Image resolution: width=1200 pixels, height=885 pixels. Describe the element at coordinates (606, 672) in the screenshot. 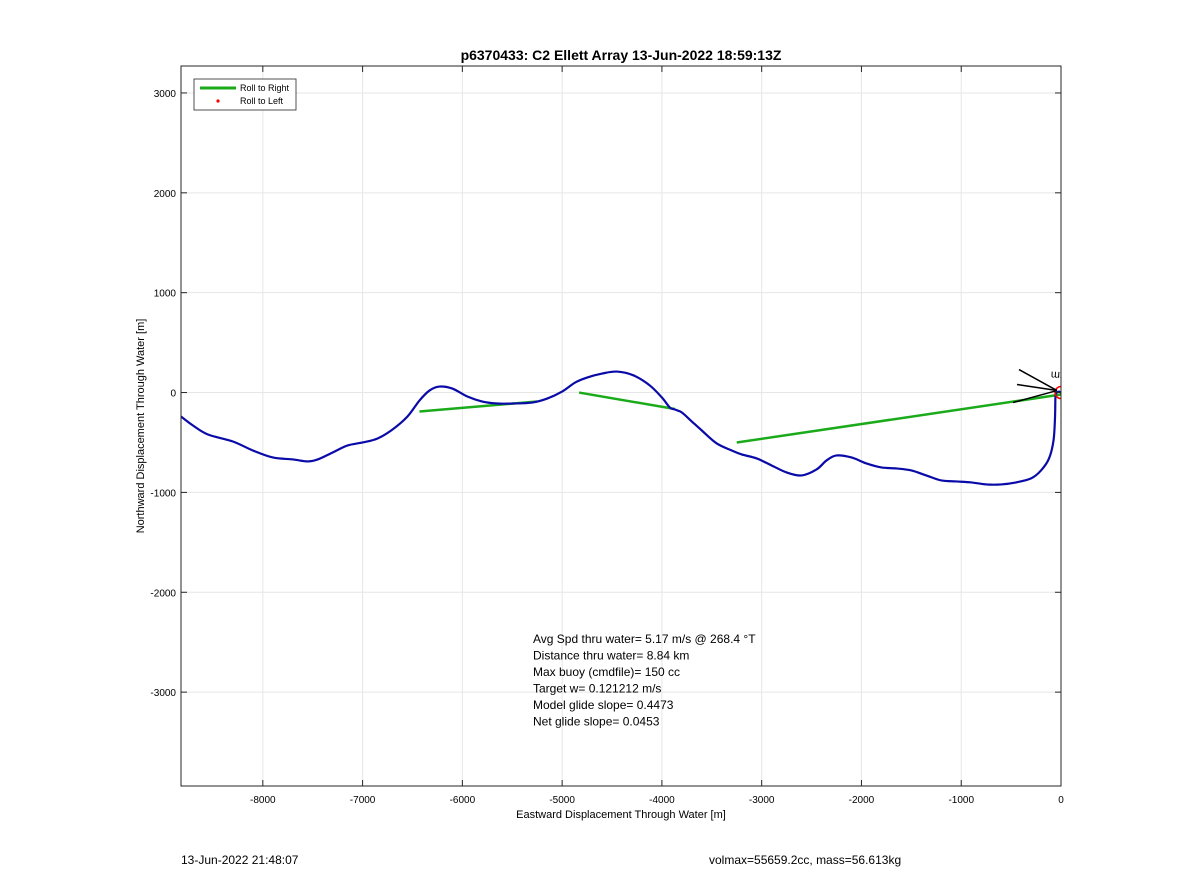

I see `stats-line: Max buoy (cmdfile)= 150 cc` at that location.